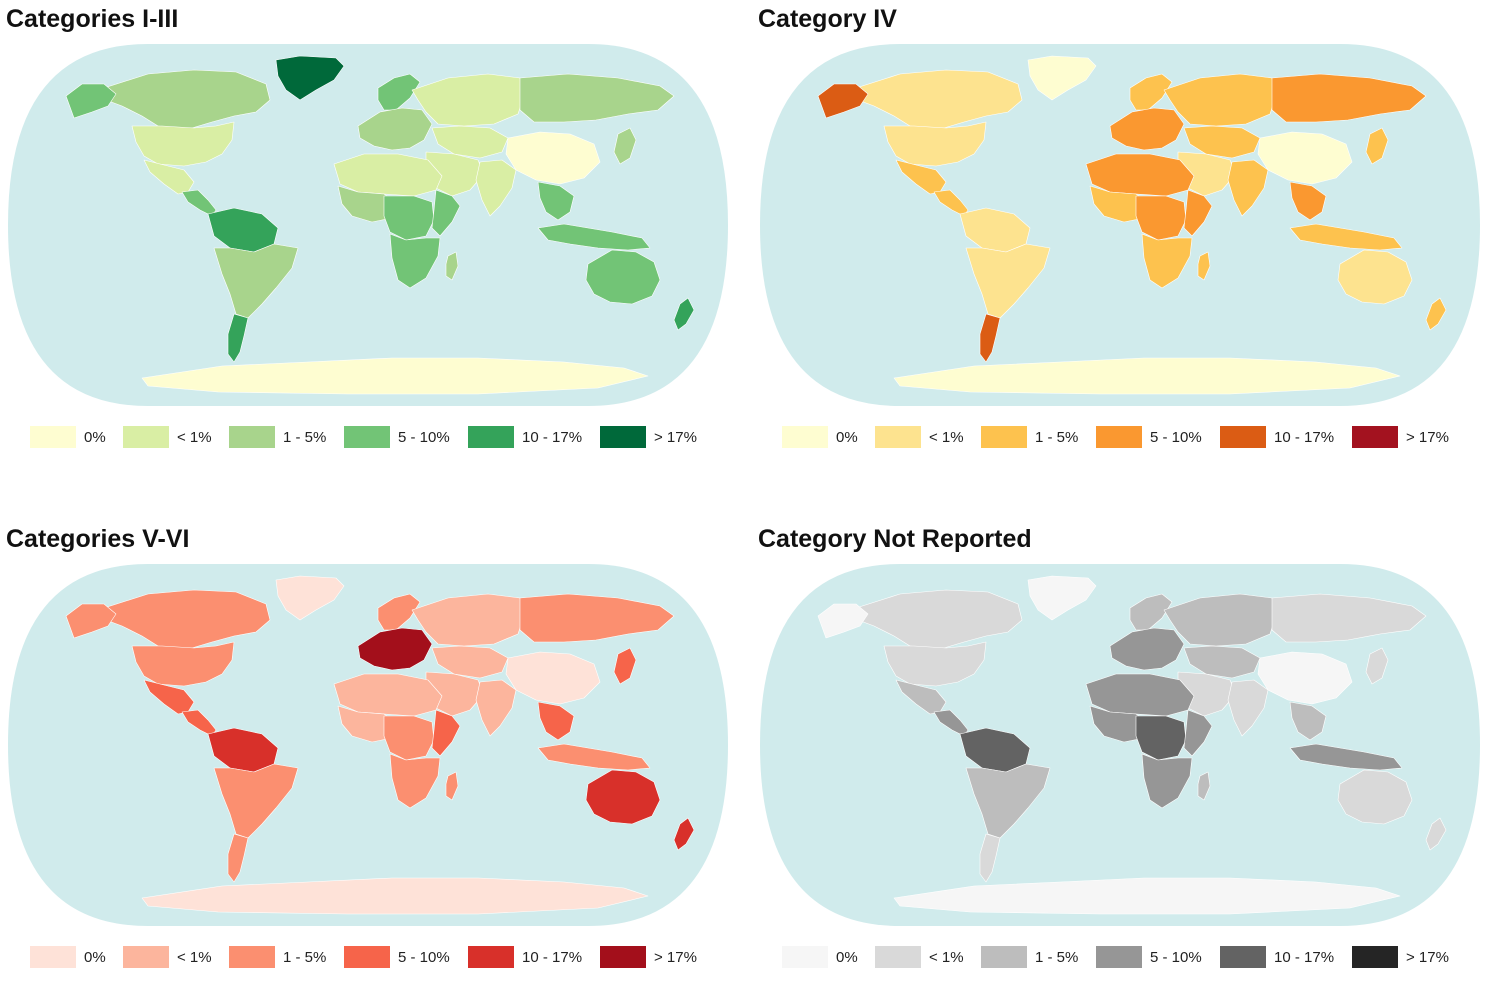 The height and width of the screenshot is (1008, 1488). I want to click on legend-label: > 17%, so click(675, 957).